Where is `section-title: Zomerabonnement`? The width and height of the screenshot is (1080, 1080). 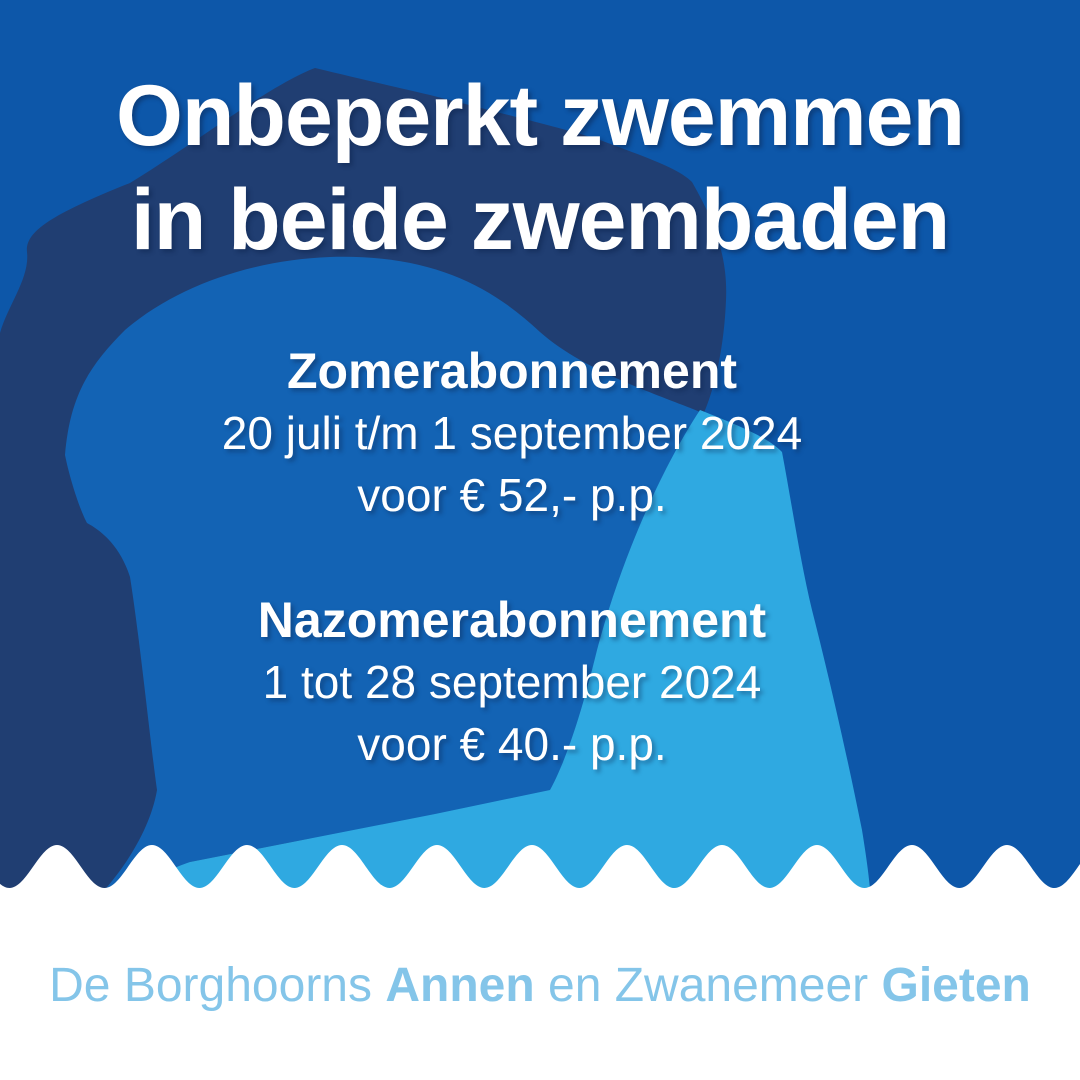 section-title: Zomerabonnement is located at coordinates (512, 371).